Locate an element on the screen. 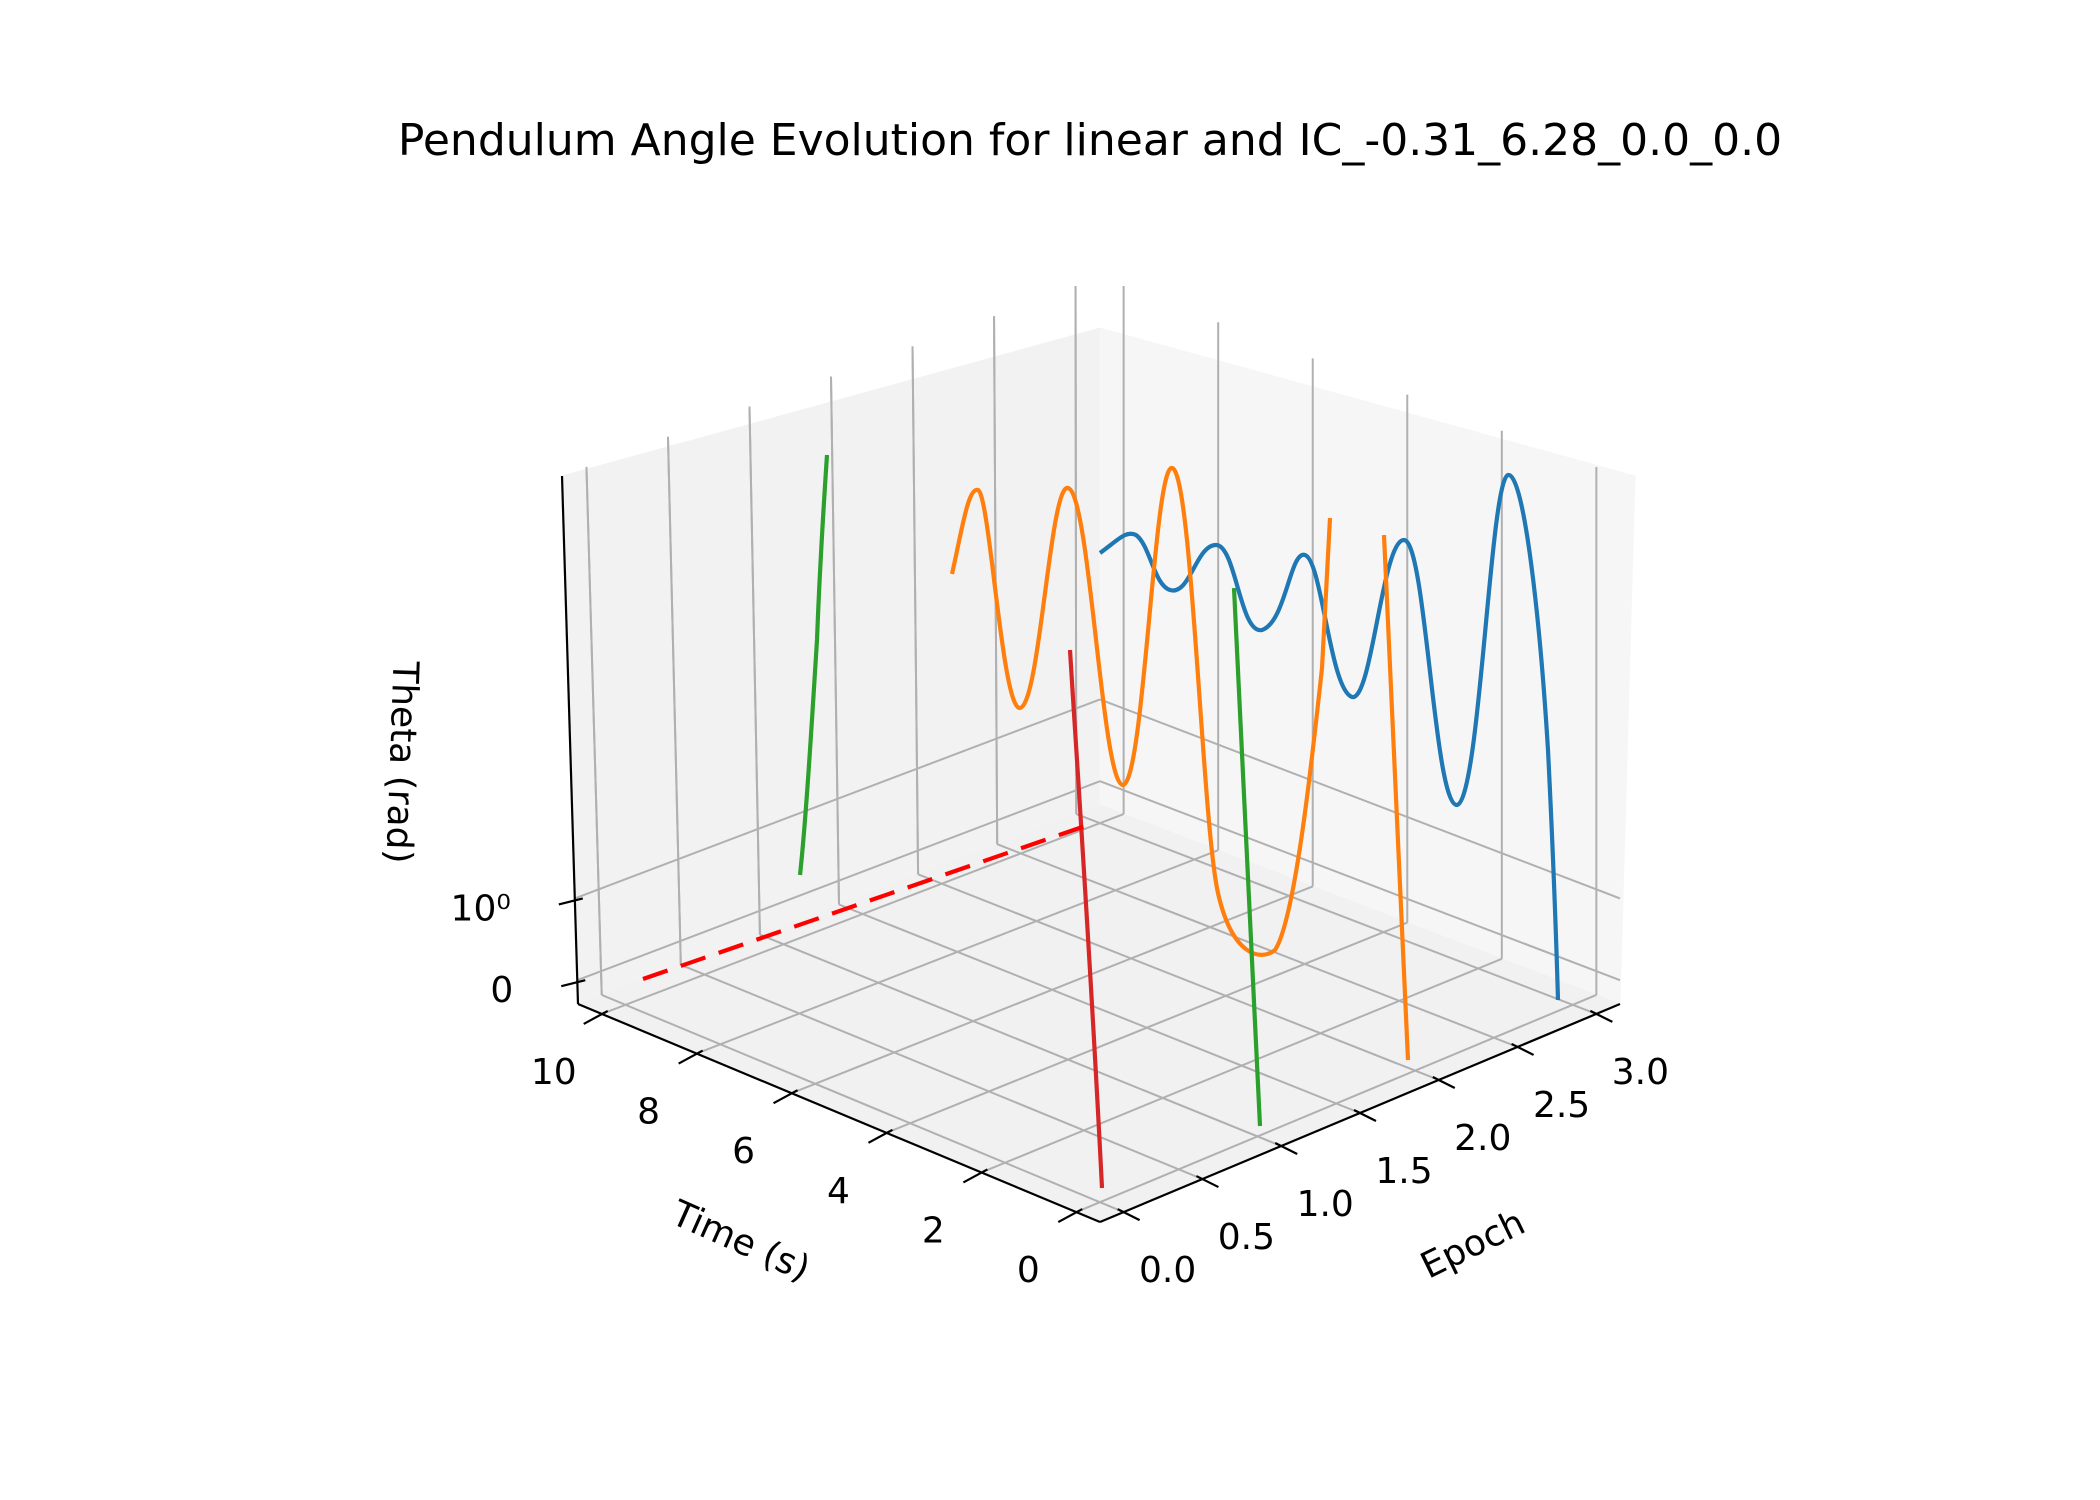  z-axis-line is located at coordinates (570, 740).